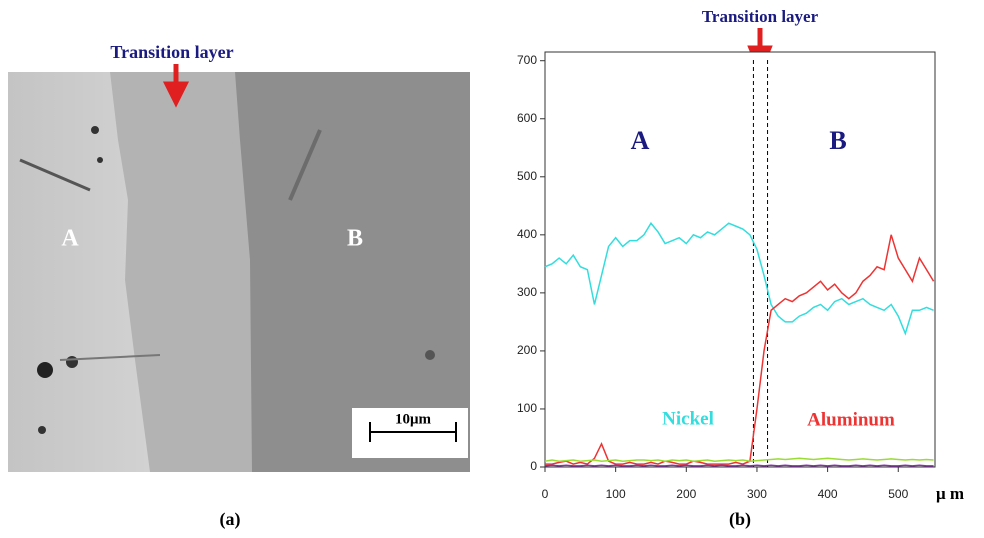  Describe the element at coordinates (757, 494) in the screenshot. I see `x-tick-label: 300` at that location.